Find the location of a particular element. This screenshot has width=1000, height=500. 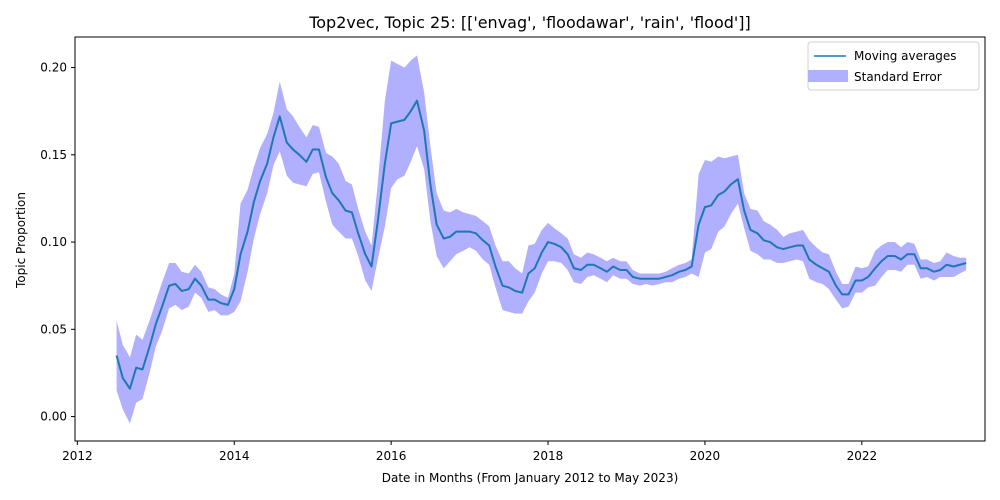

x-tick-label: 2016 is located at coordinates (391, 456).